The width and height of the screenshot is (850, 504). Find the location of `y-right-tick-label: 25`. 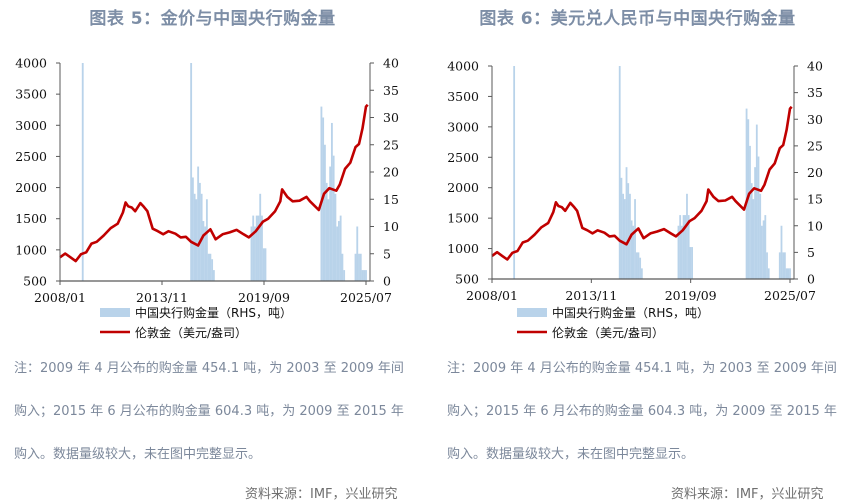

y-right-tick-label: 25 is located at coordinates (391, 144).